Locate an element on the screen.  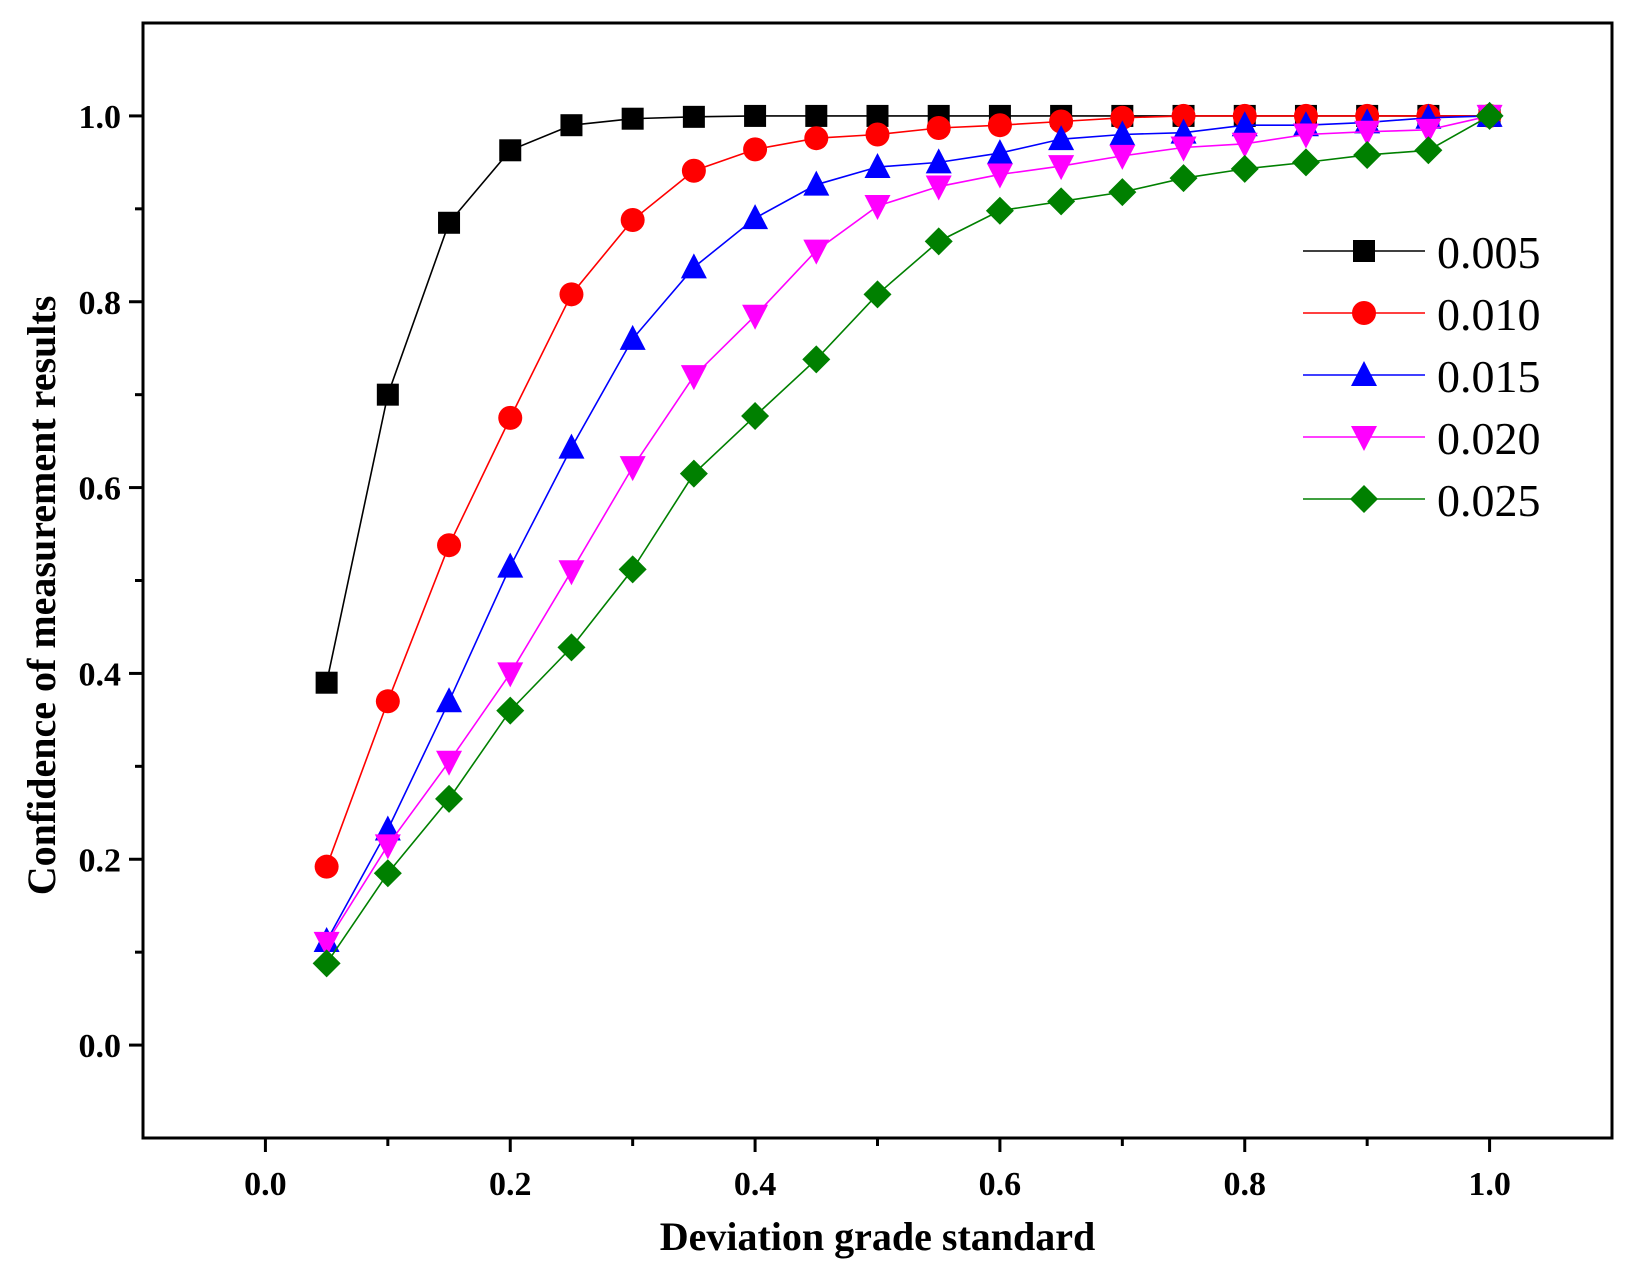
x-axis-title: Deviation grade standard is located at coordinates (878, 1236).